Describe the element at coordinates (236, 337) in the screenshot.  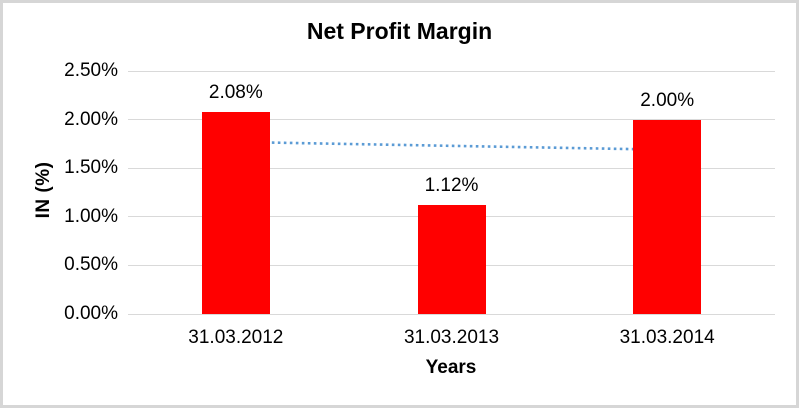
I see `x-tick-label: 31.03.2012` at that location.